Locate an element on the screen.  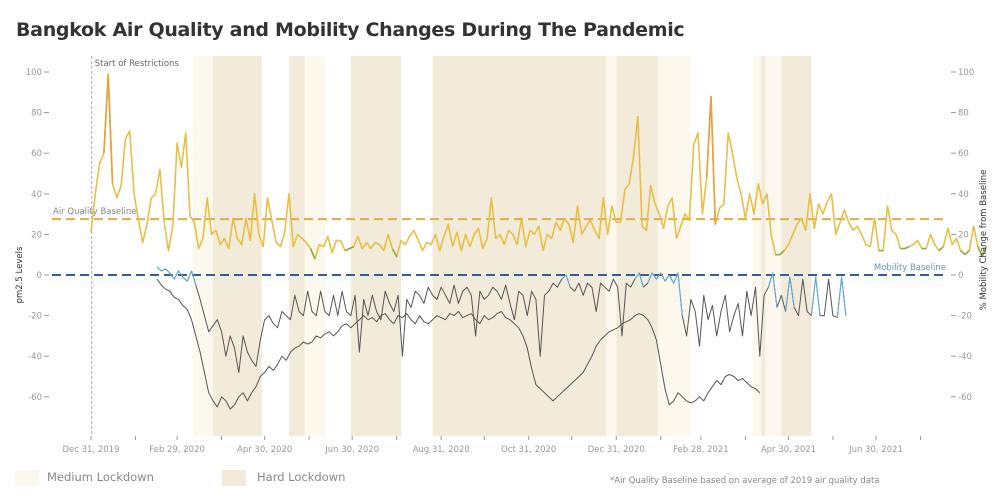
y-tick-label-left: 40 is located at coordinates (36, 195).